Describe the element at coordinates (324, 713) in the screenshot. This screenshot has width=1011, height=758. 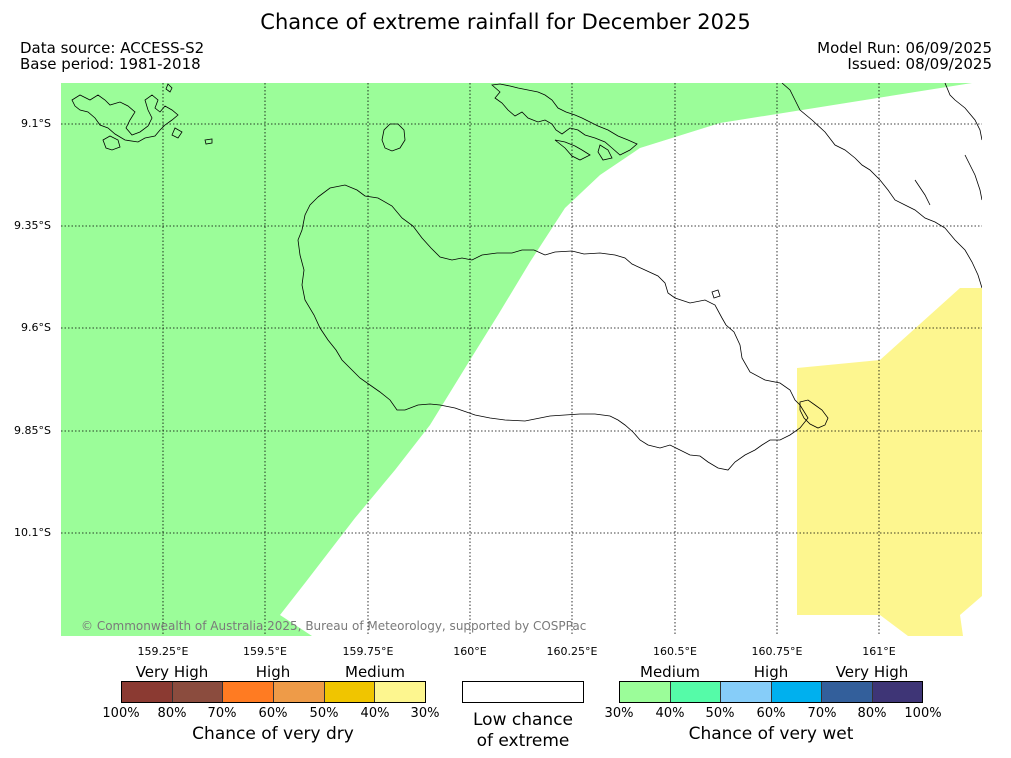
I see `dry-percent-label: 50%` at that location.